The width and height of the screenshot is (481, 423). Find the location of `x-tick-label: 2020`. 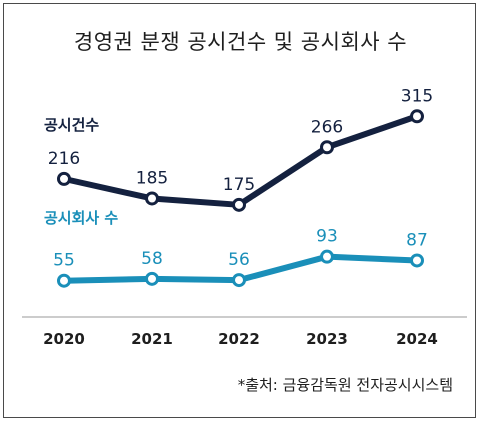

x-tick-label: 2020 is located at coordinates (64, 339).